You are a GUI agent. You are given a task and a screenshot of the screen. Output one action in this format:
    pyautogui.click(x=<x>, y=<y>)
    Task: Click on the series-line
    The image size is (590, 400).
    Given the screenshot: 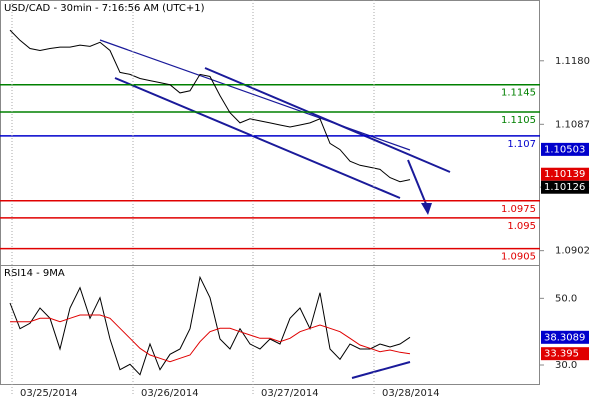 What is the action you would take?
    pyautogui.click(x=210, y=338)
    